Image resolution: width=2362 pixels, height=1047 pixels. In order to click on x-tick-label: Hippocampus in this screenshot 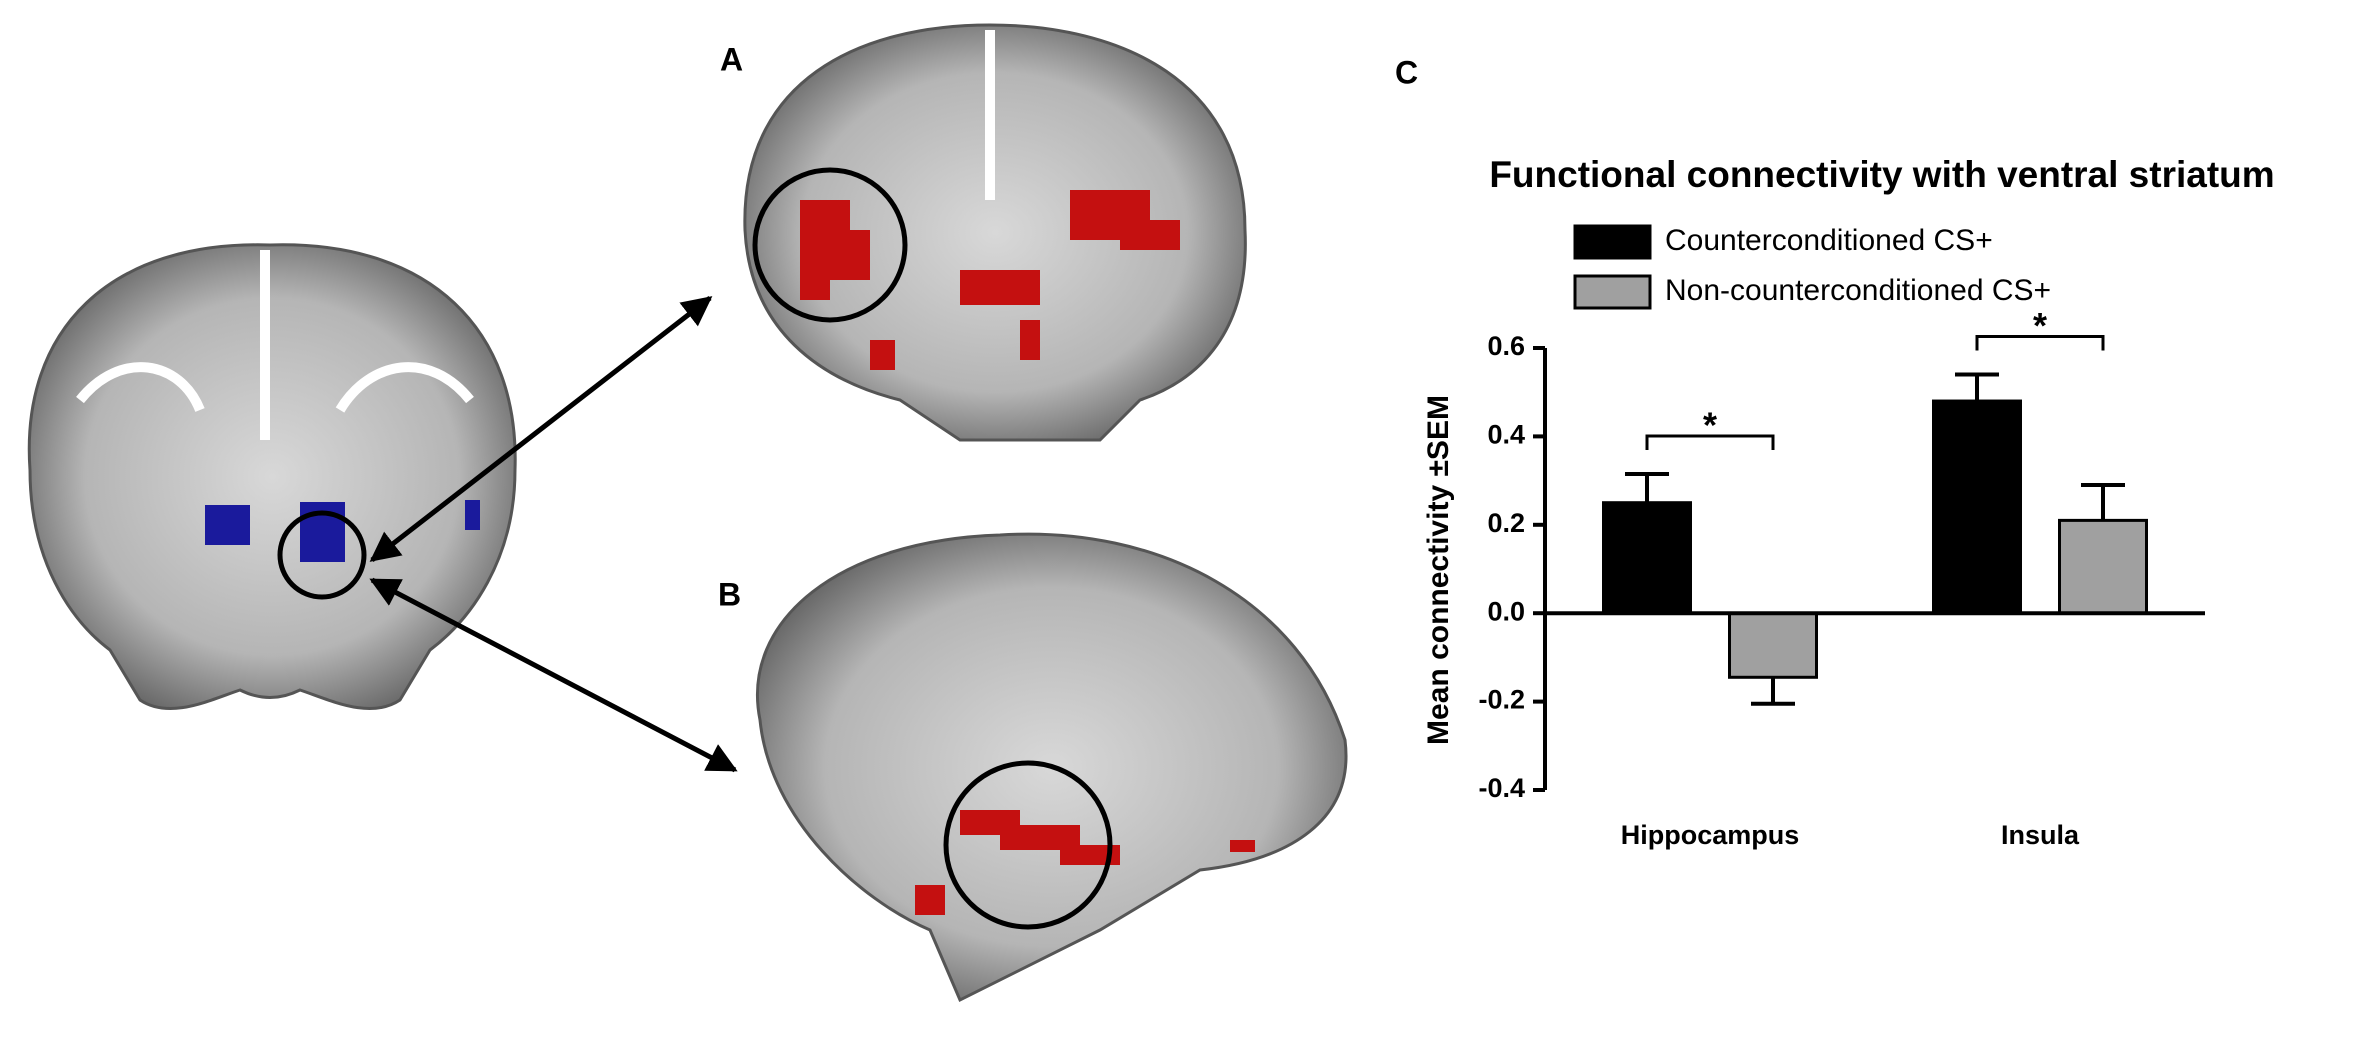, I will do `click(1710, 835)`.